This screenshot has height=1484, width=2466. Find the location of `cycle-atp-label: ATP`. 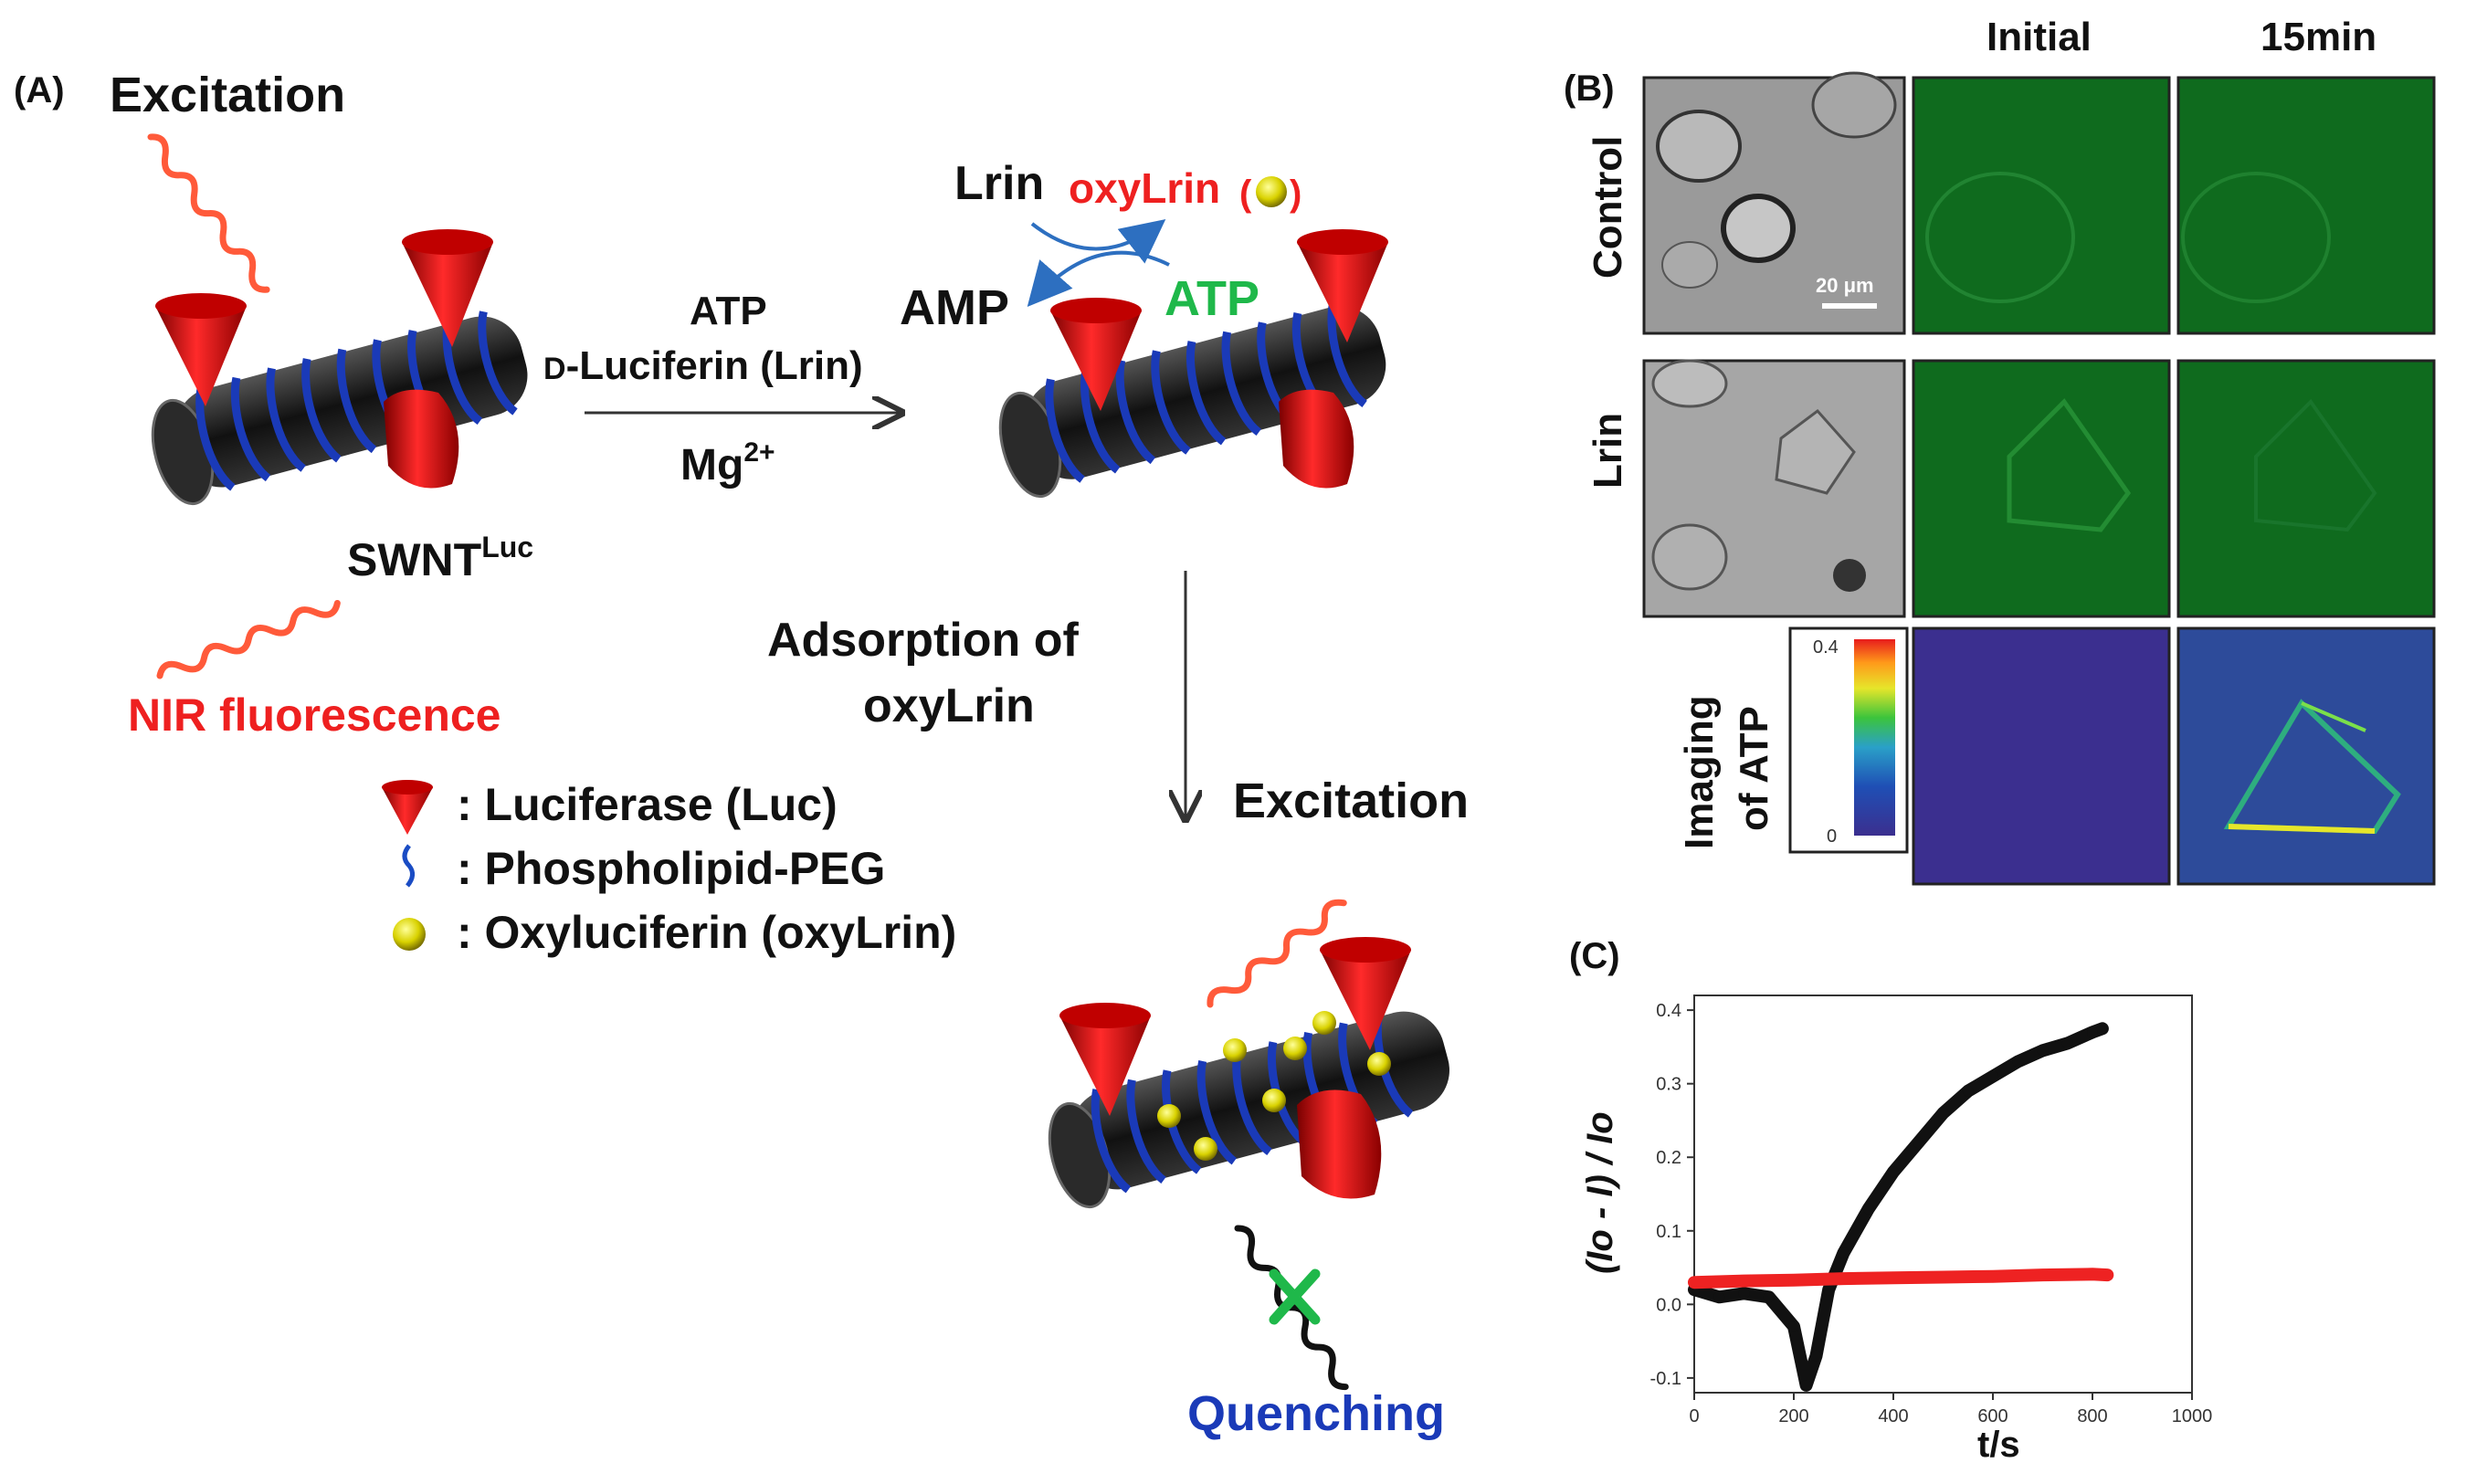

cycle-atp-label: ATP is located at coordinates (1211, 298).